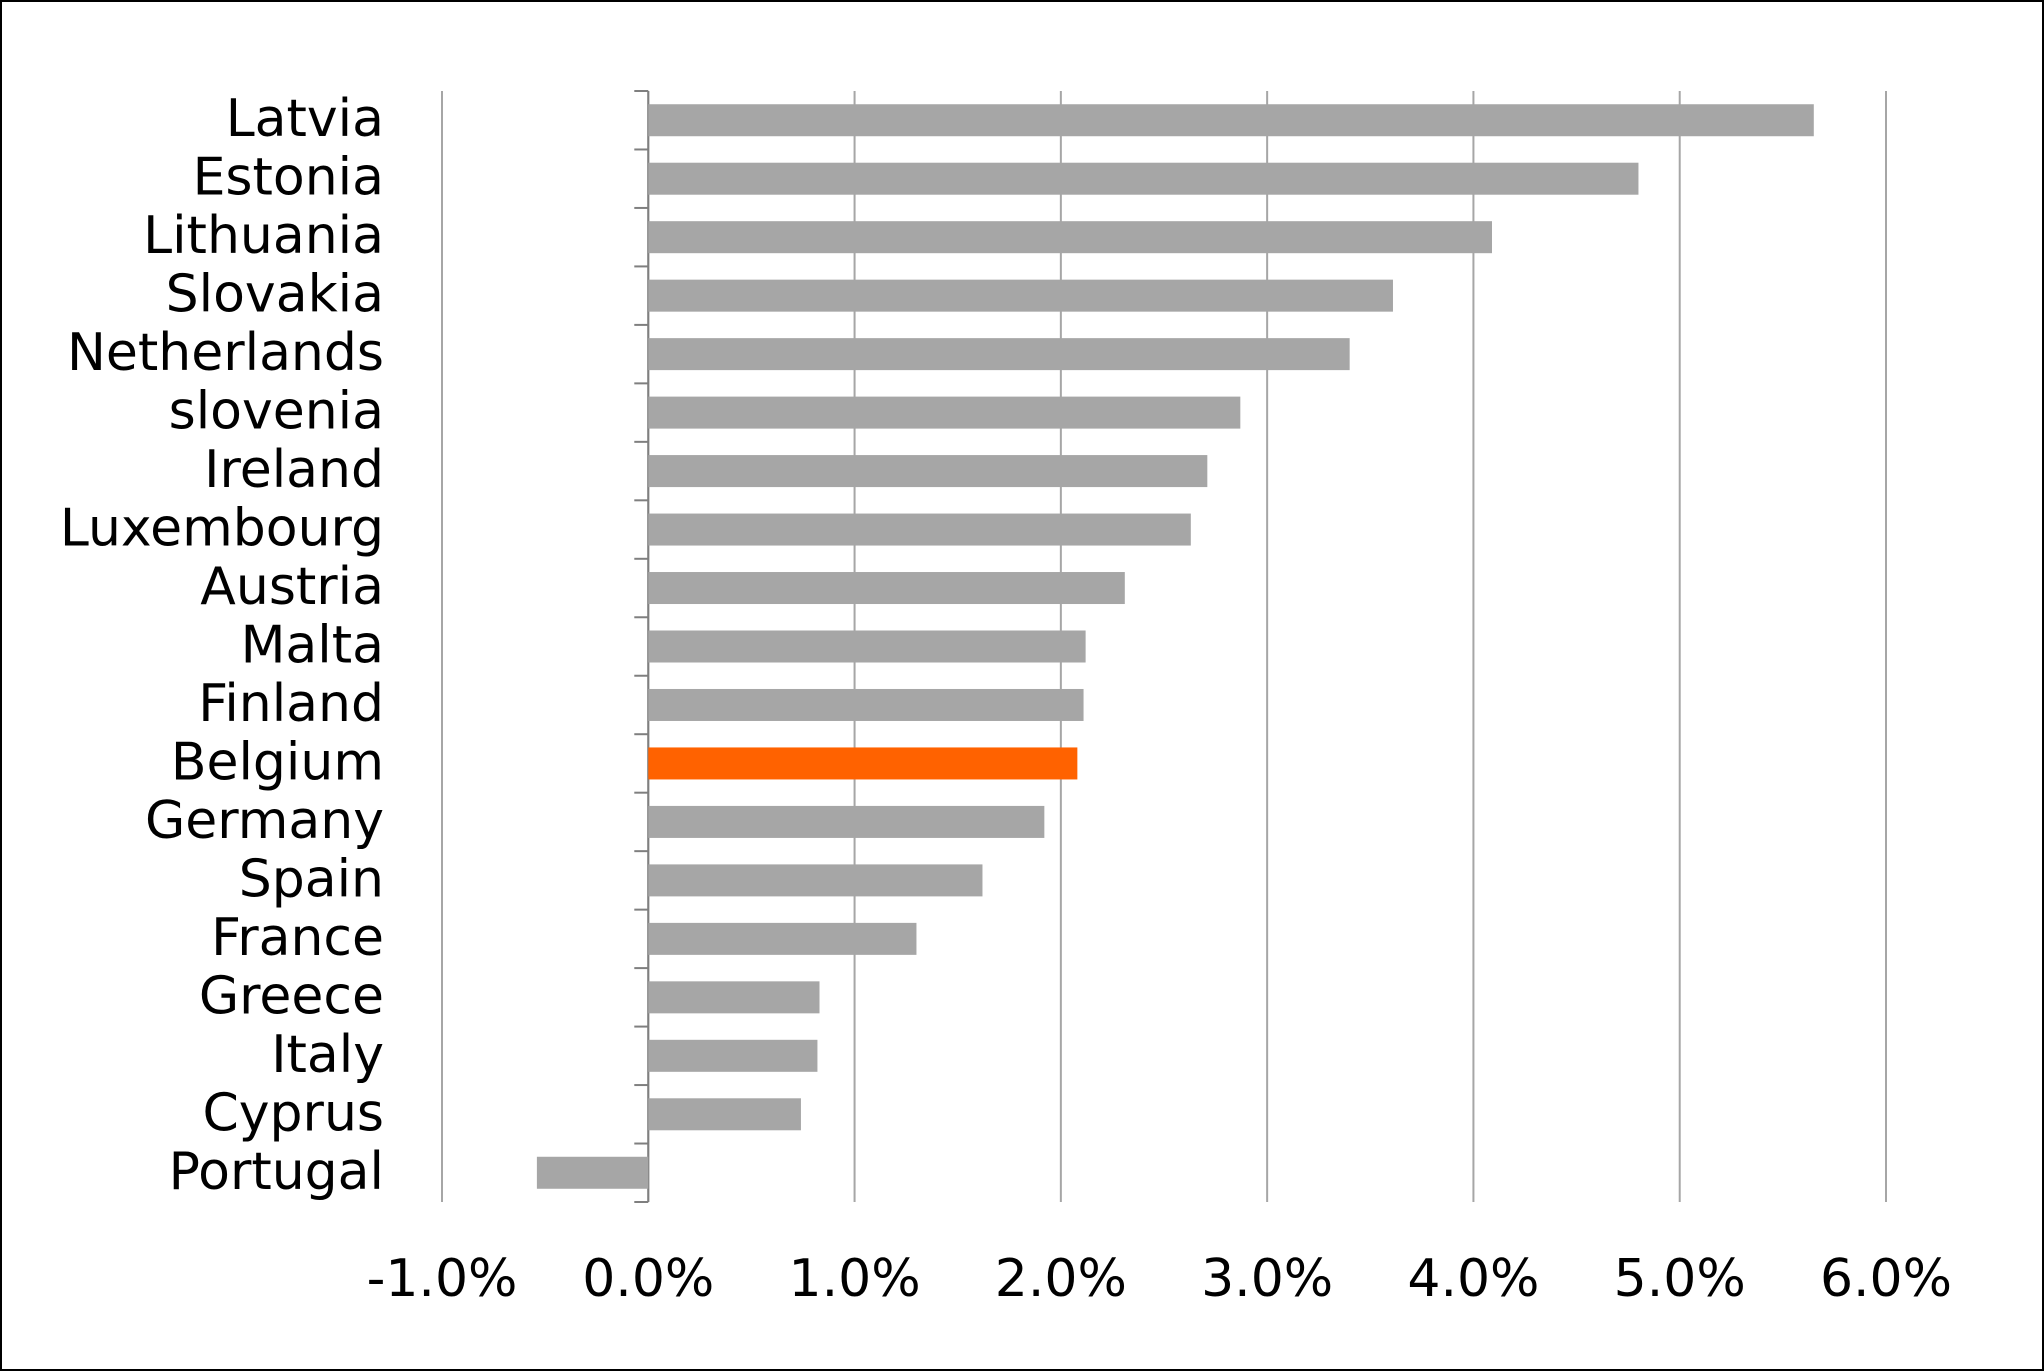 The image size is (2044, 1371). Describe the element at coordinates (222, 529) in the screenshot. I see `y-tick-label: Luxembourg` at that location.